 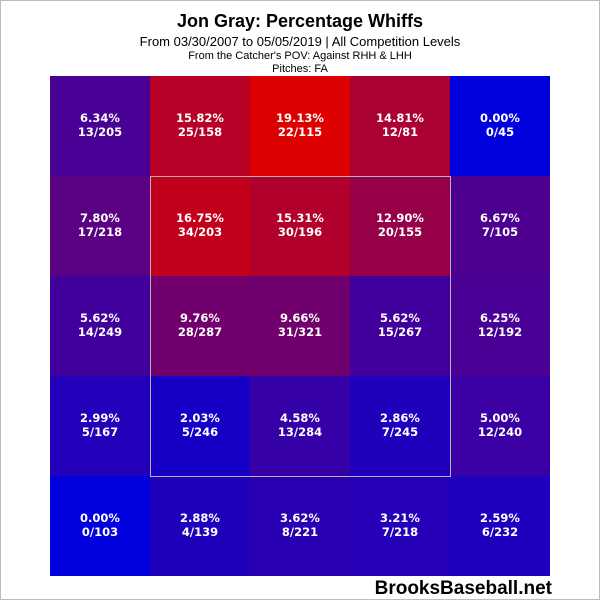 I want to click on heat-cell-r3-c3, so click(x=400, y=426).